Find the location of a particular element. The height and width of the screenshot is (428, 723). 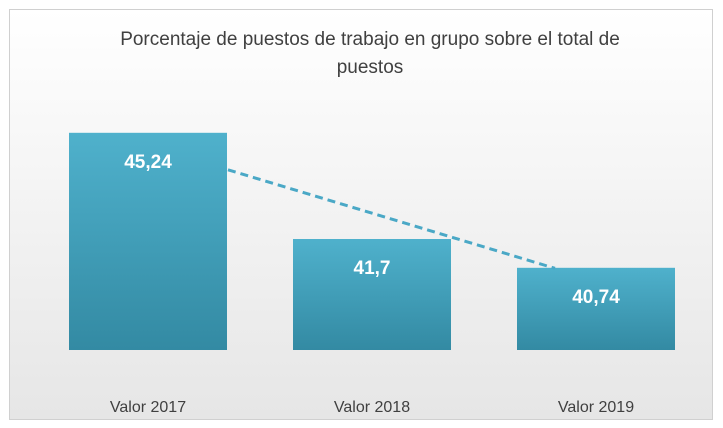

x-tick-label: Valor 2018 is located at coordinates (372, 407).